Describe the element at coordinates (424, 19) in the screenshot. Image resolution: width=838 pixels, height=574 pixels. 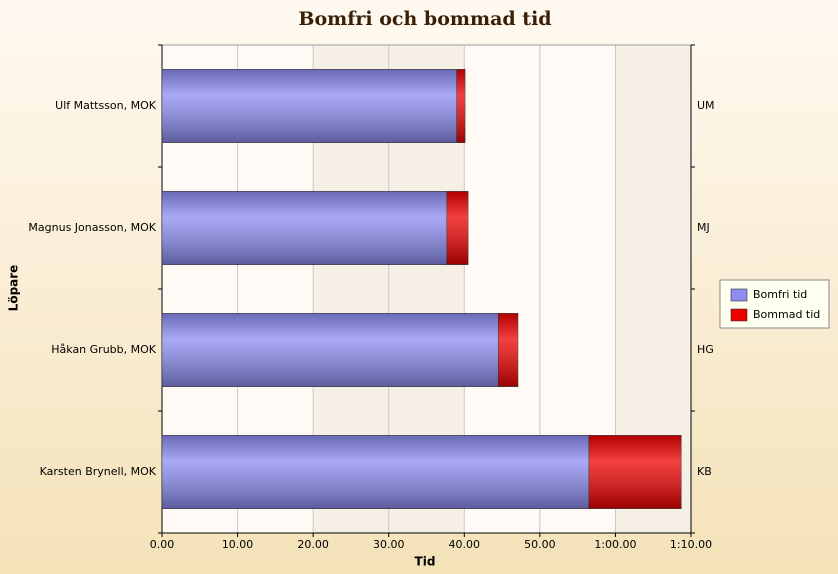
I see `chart-title: Bomfri och bommad tid` at that location.